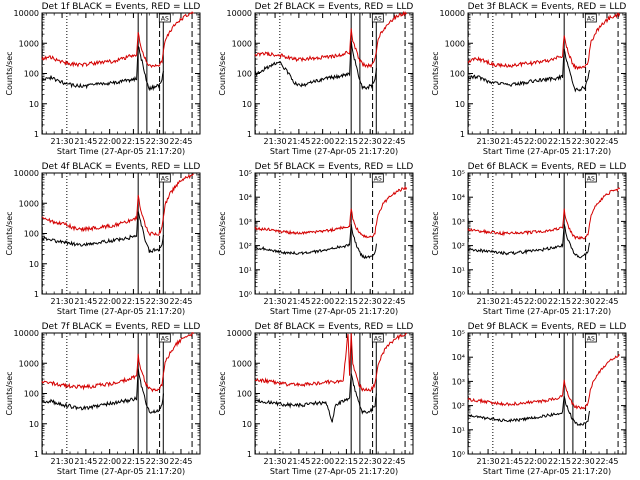 This screenshot has width=640, height=480. What do you see at coordinates (334, 151) in the screenshot?
I see `x-axis-label: Start Time (27-Apr-05 21:17:20)` at bounding box center [334, 151].